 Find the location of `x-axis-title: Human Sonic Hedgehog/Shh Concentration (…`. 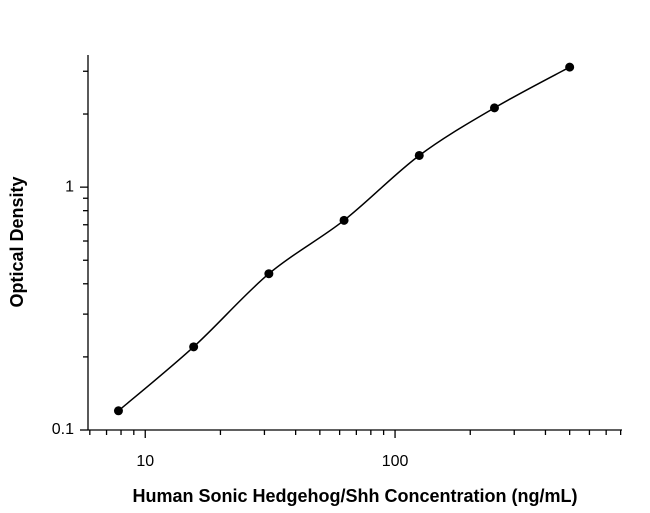

x-axis-title: Human Sonic Hedgehog/Shh Concentration (… is located at coordinates (355, 496).